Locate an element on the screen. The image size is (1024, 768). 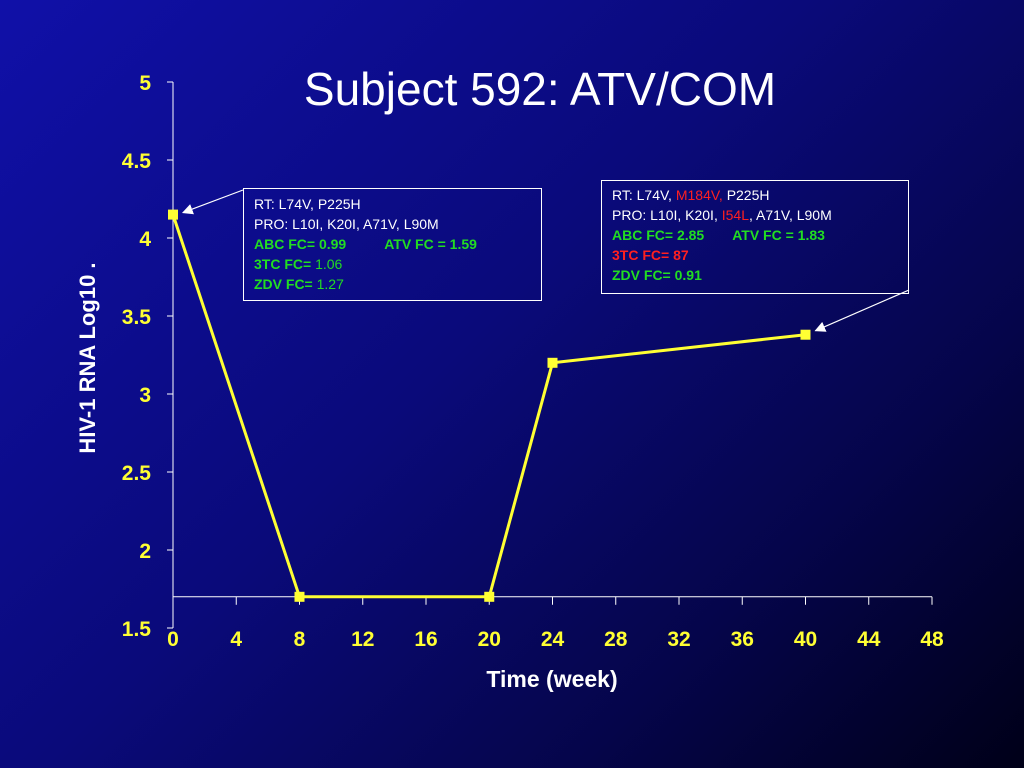
annotation-week0-rt: RT: L74V, P225H is located at coordinates (307, 204).